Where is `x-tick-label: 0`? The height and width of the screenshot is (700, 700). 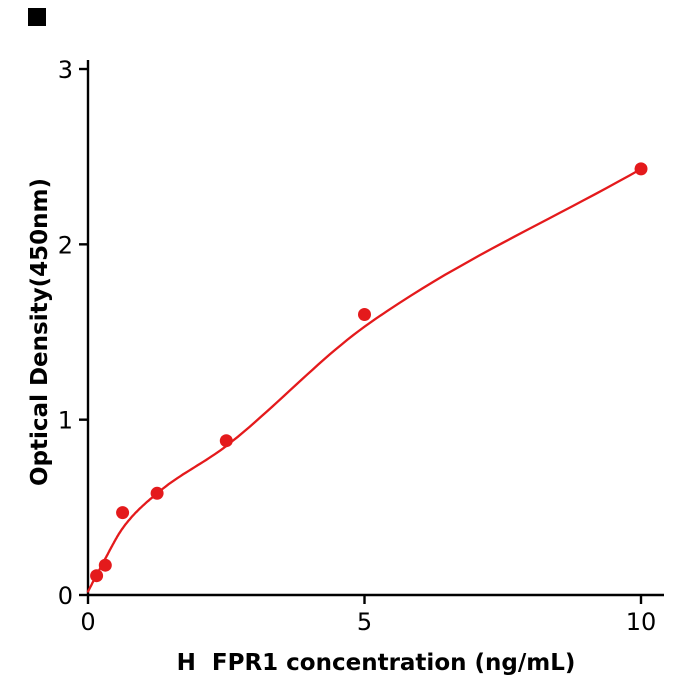
x-tick-label: 0 is located at coordinates (87, 622).